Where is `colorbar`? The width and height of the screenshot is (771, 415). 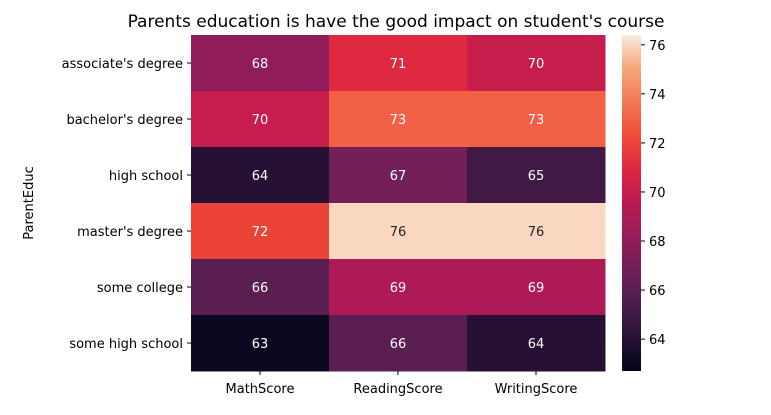 colorbar is located at coordinates (631, 203).